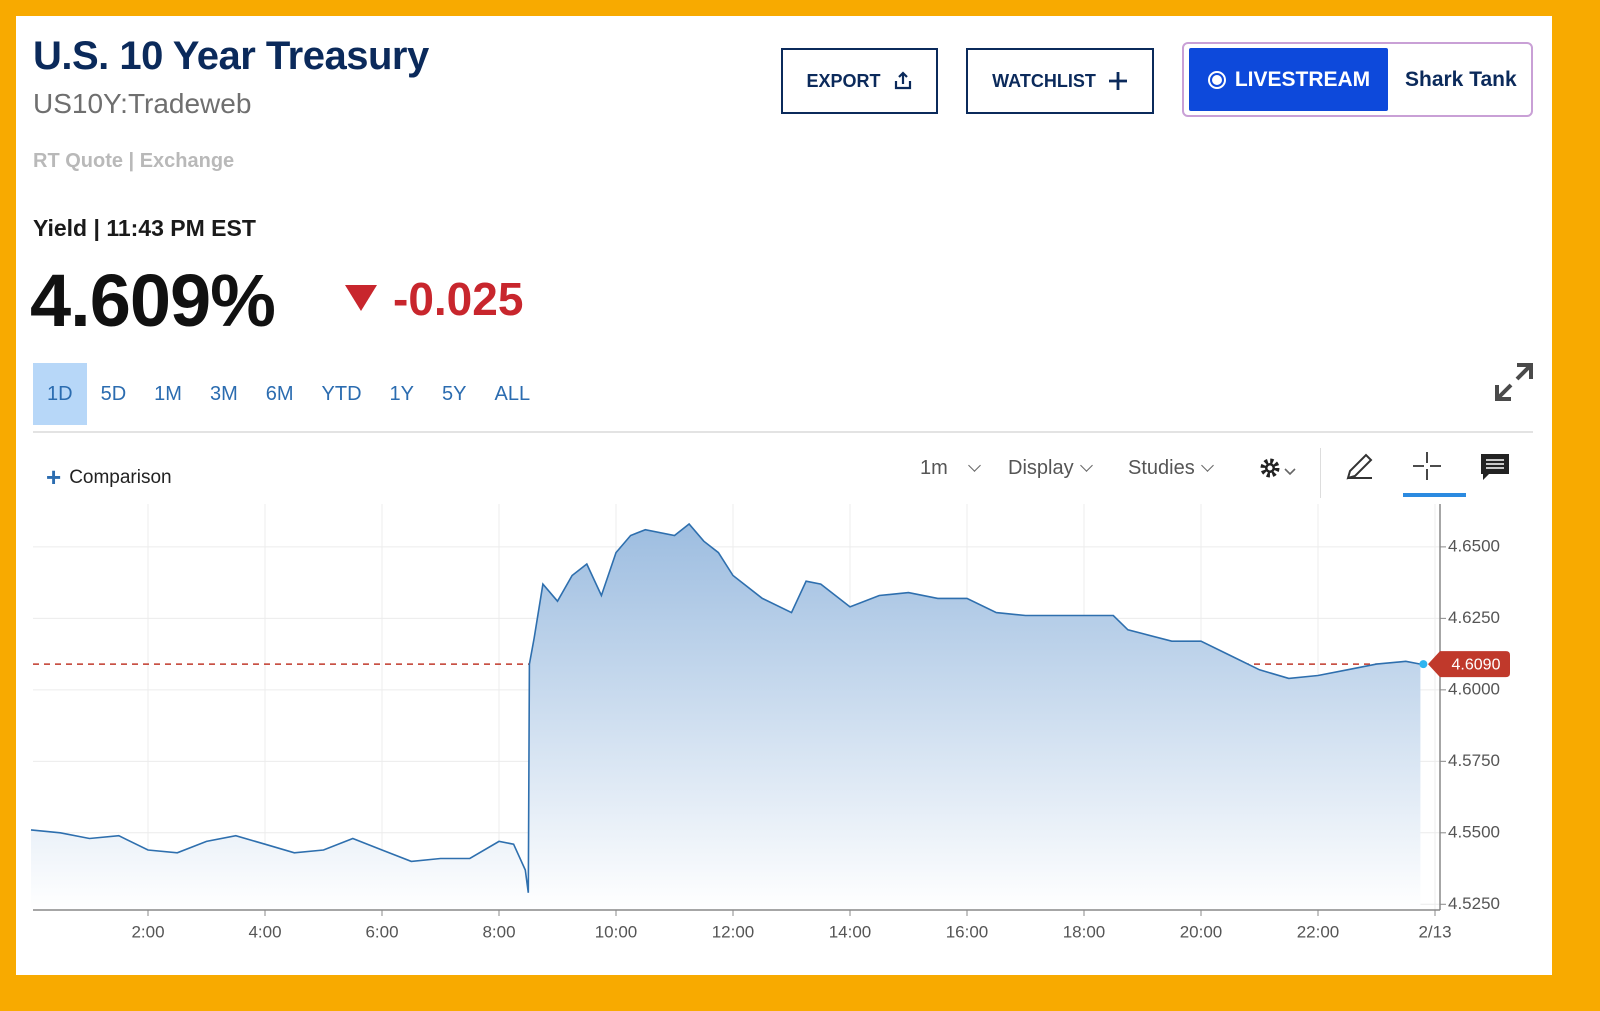  I want to click on button-label: Comparison, so click(120, 477).